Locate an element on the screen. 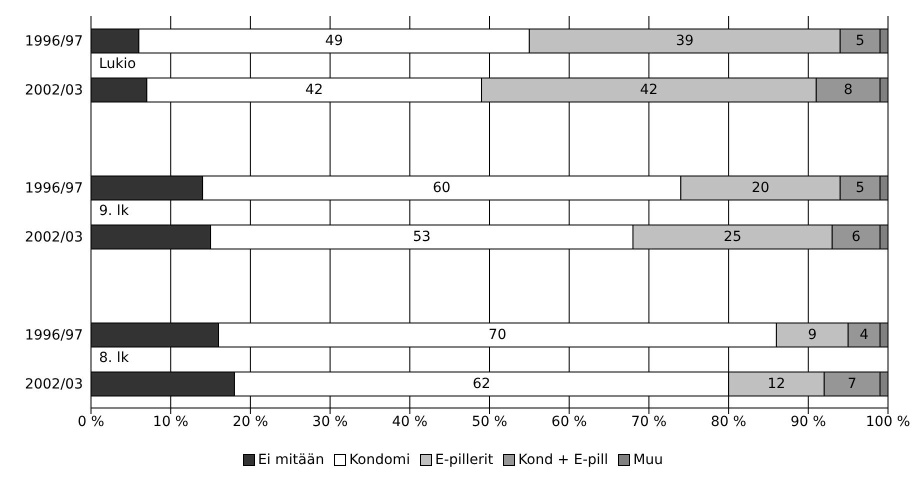 This screenshot has width=921, height=486. data-label: 8 is located at coordinates (848, 90).